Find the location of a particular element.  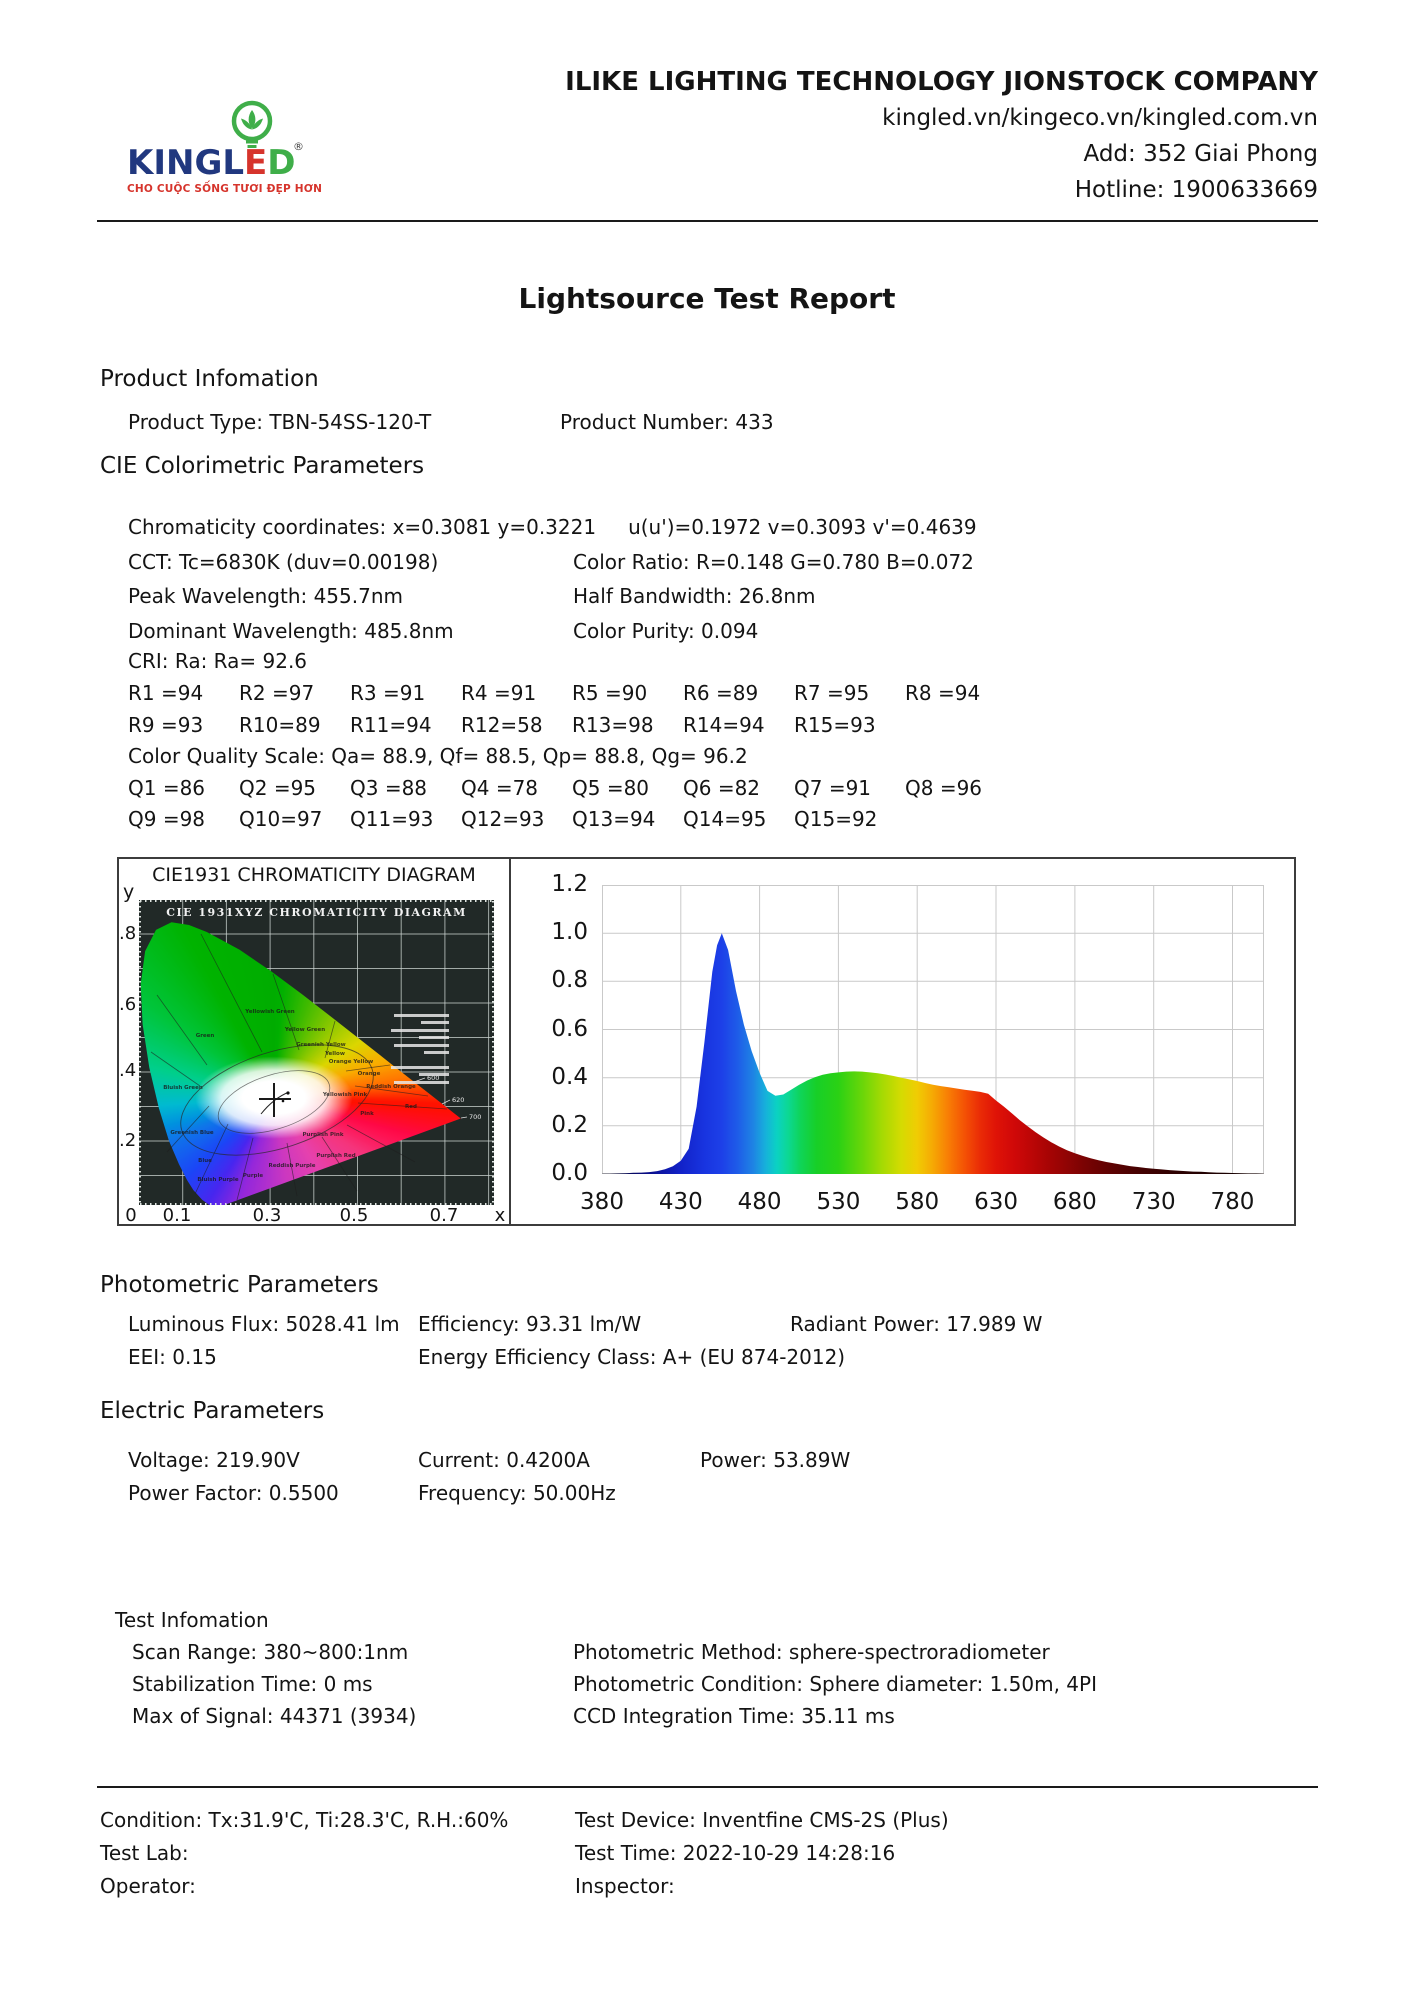

cie-region-label: Reddish Orange is located at coordinates (391, 1087).